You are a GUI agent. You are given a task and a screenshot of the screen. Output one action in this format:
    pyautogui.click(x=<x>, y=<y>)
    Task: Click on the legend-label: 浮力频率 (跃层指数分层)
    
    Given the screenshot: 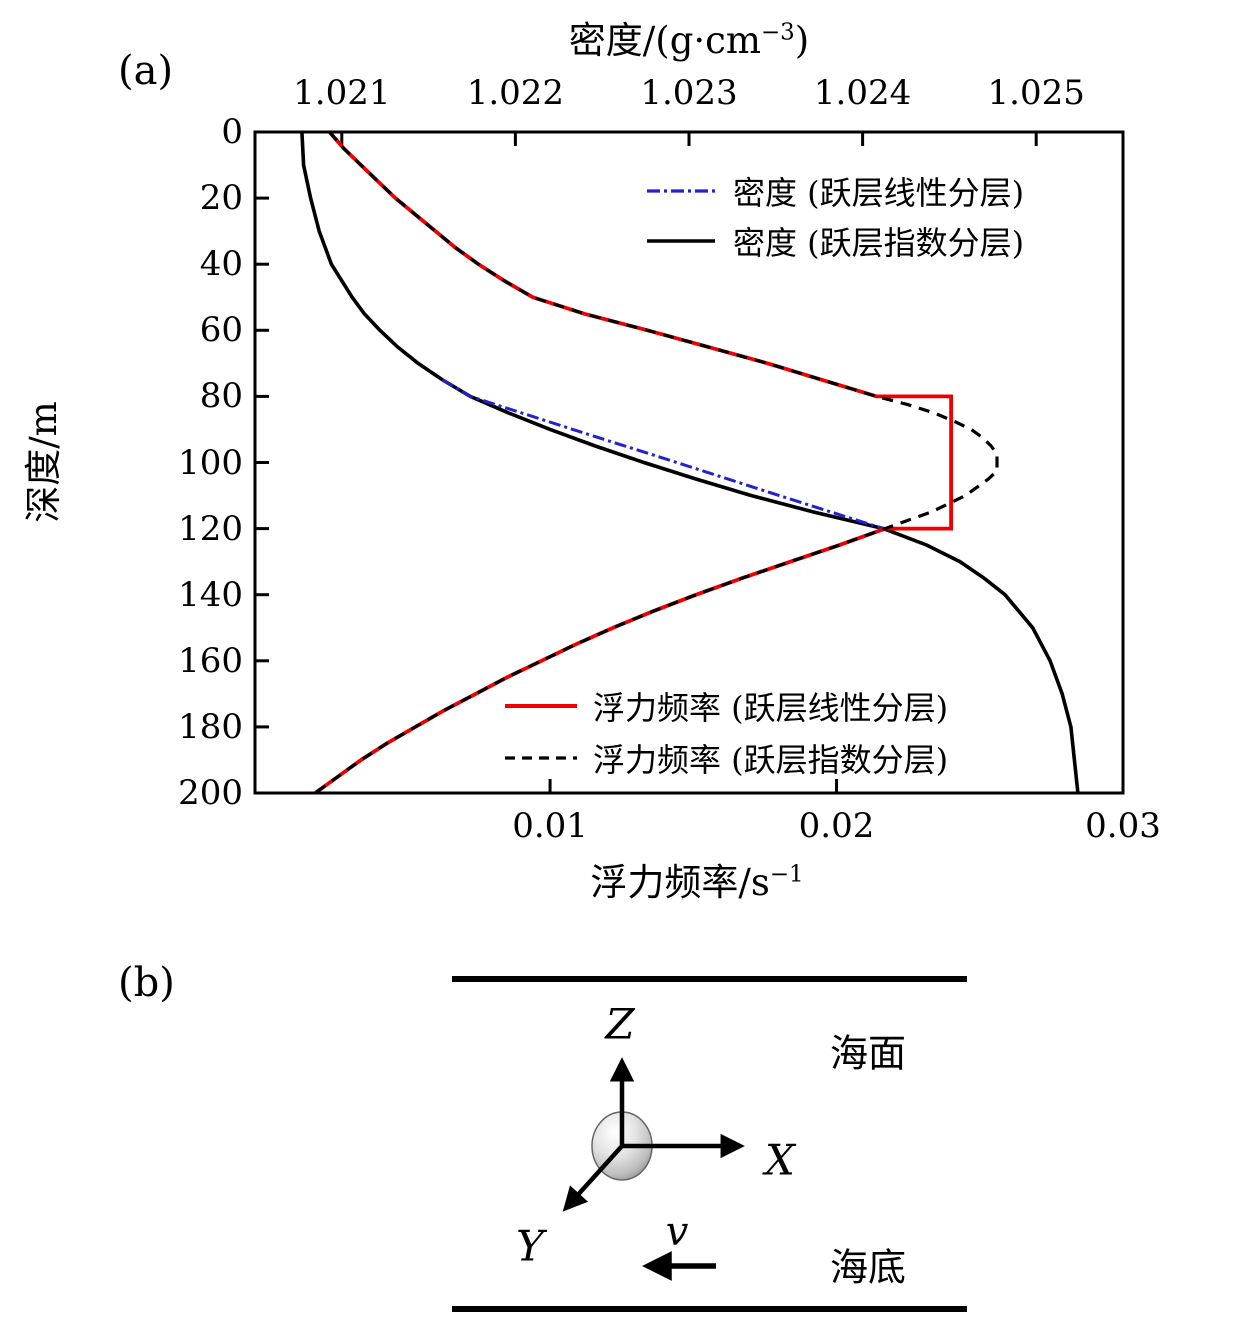 What is the action you would take?
    pyautogui.click(x=771, y=760)
    